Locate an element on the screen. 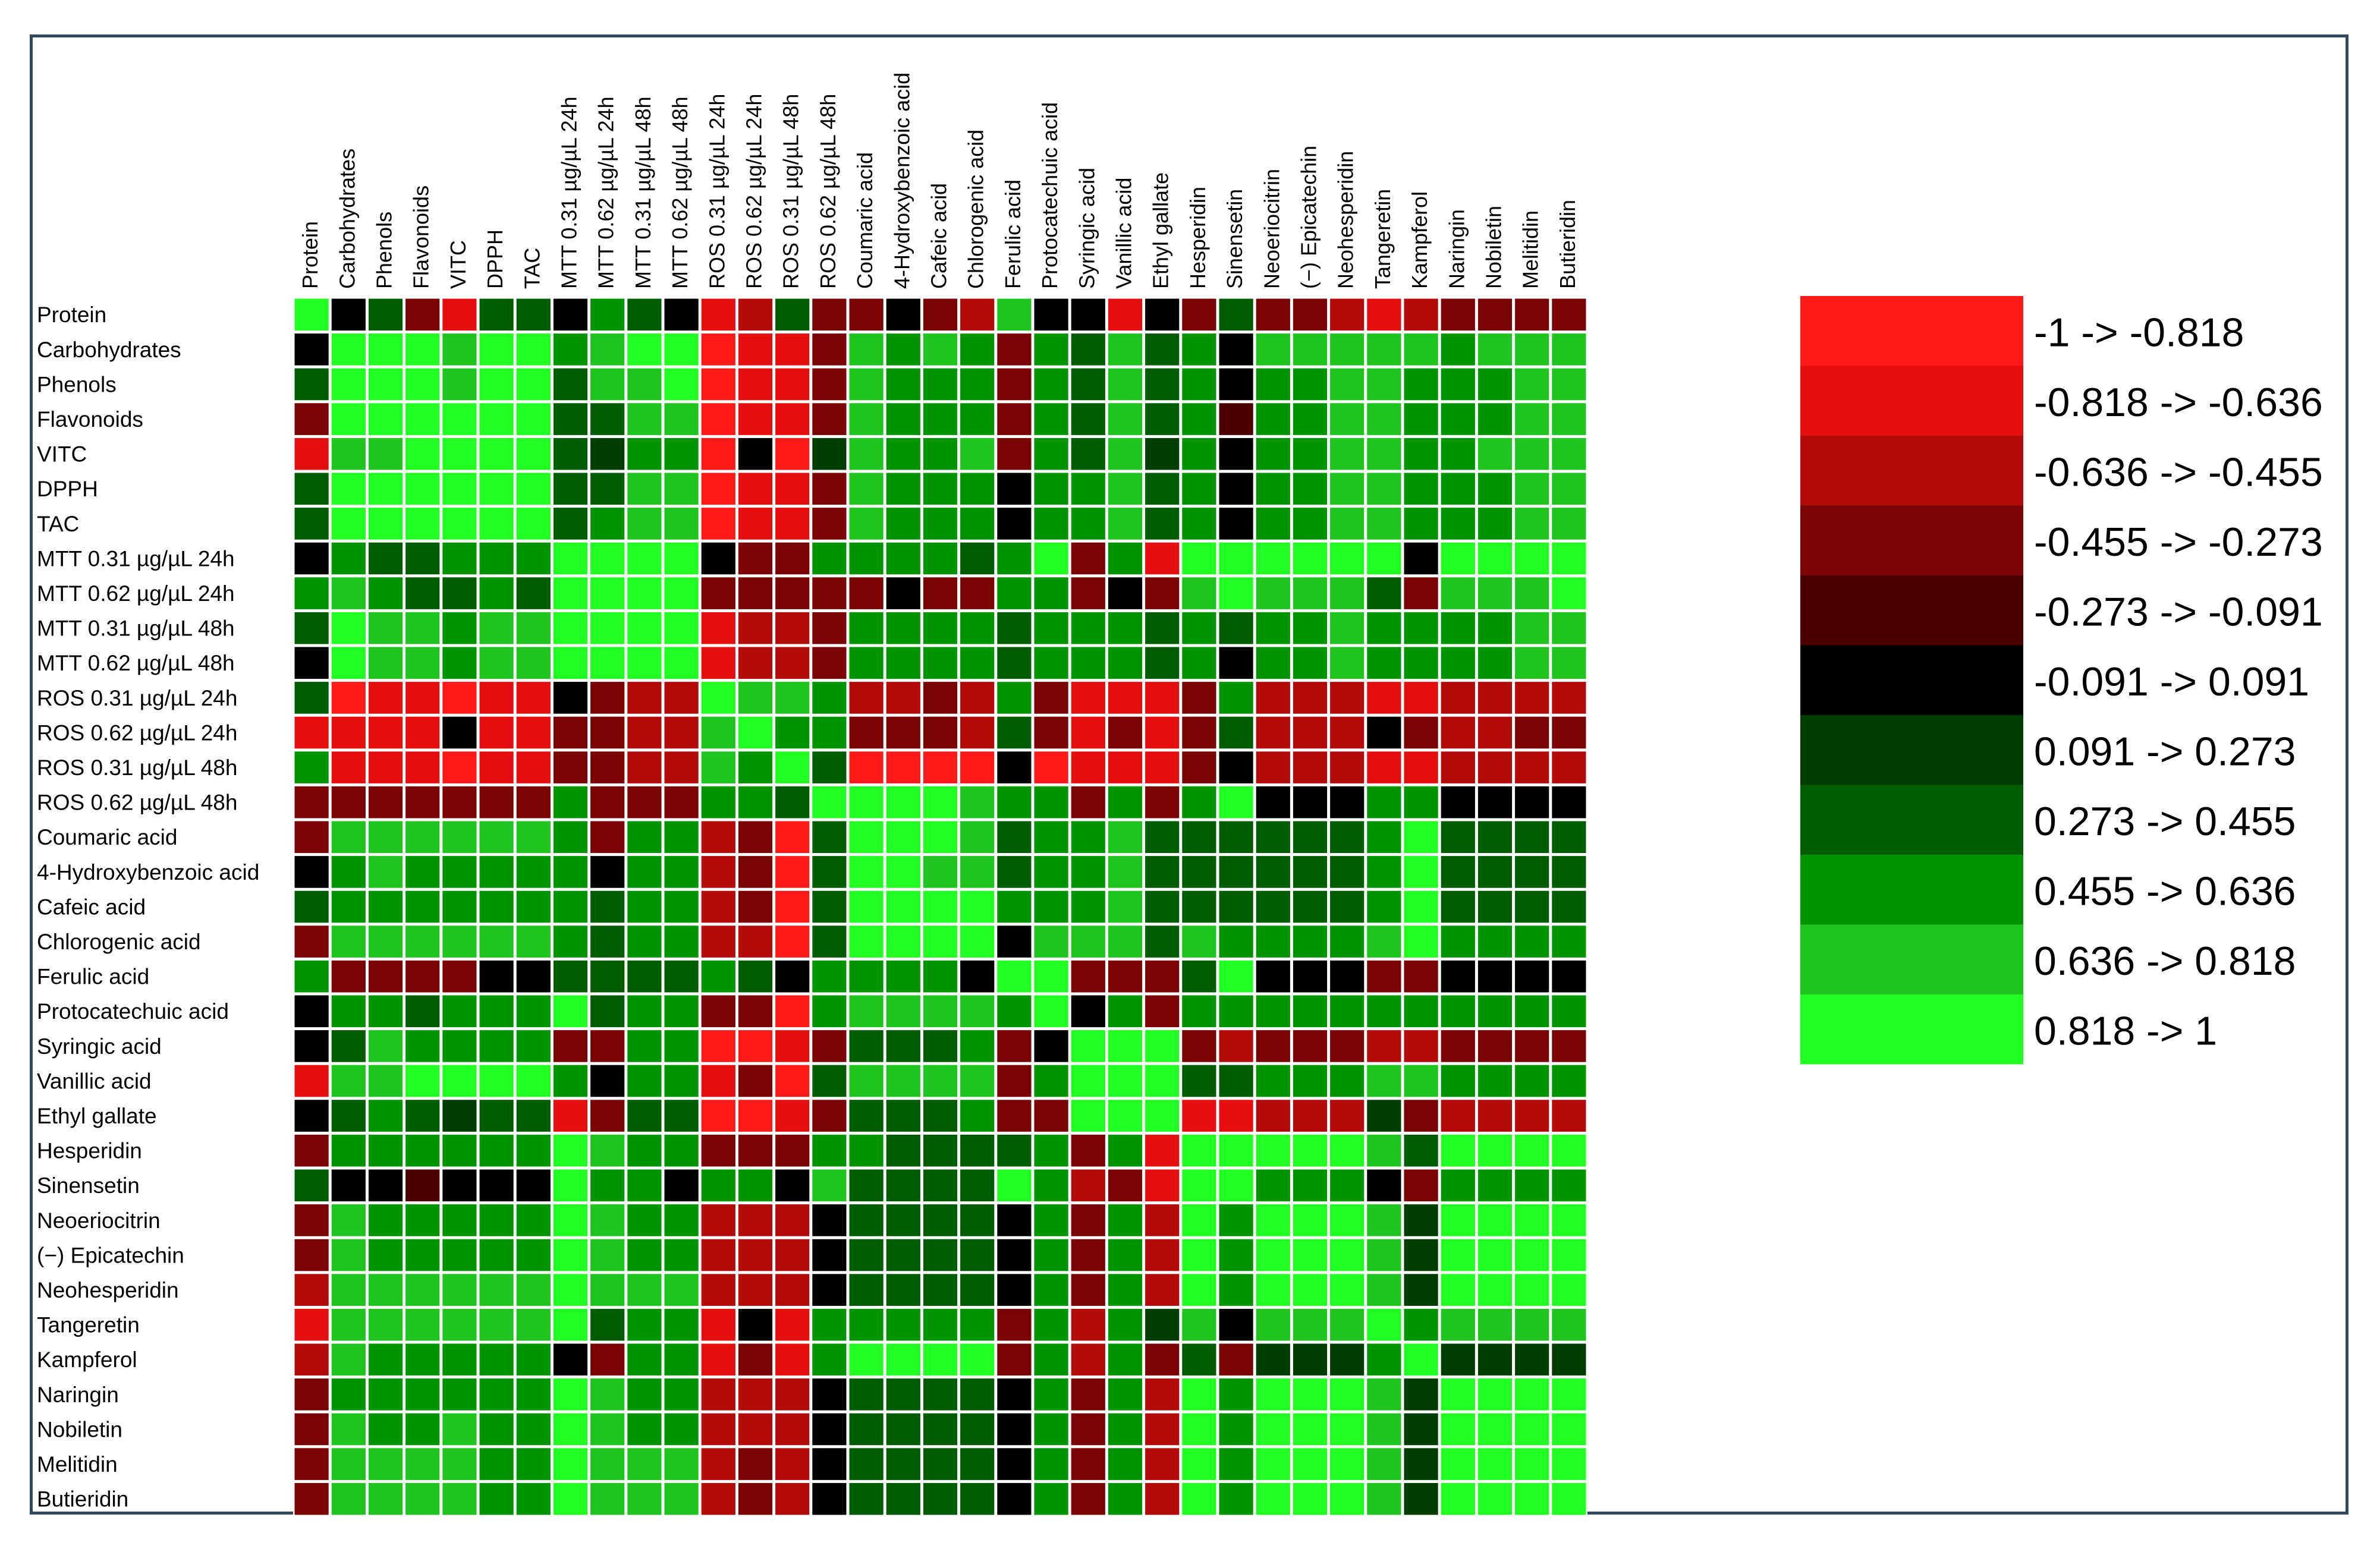  column-label: Chlorogenic acid is located at coordinates (976, 209).